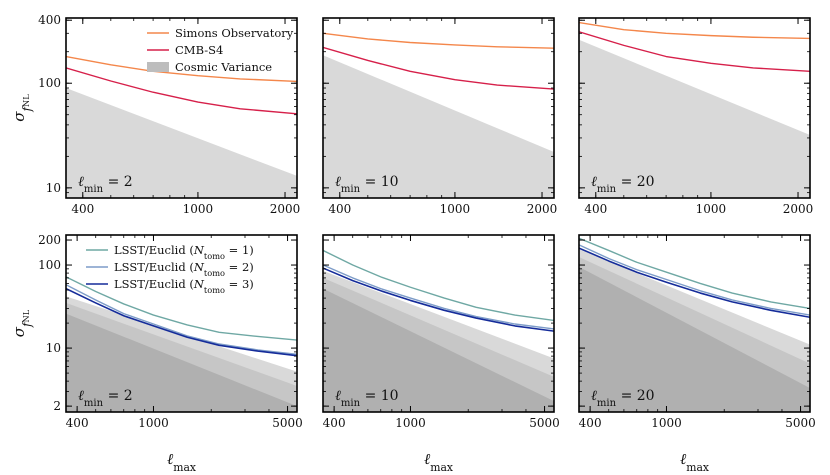  What do you see at coordinates (57, 406) in the screenshot?
I see `y-tick-label: 2` at bounding box center [57, 406].